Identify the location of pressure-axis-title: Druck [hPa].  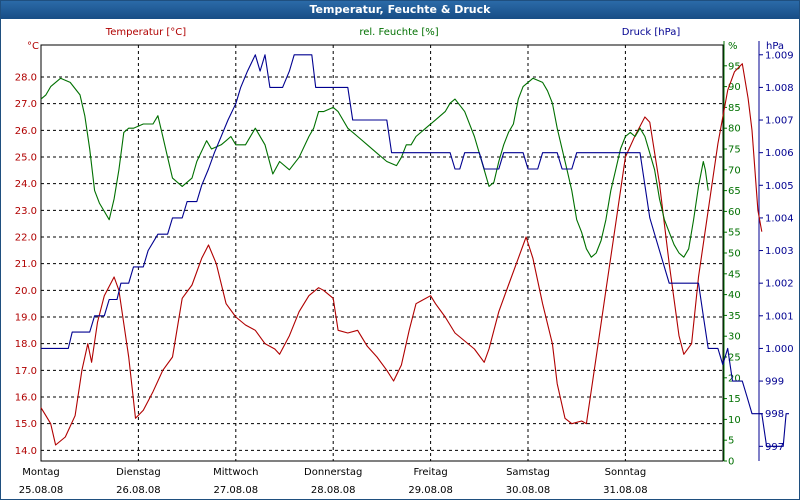
(651, 32).